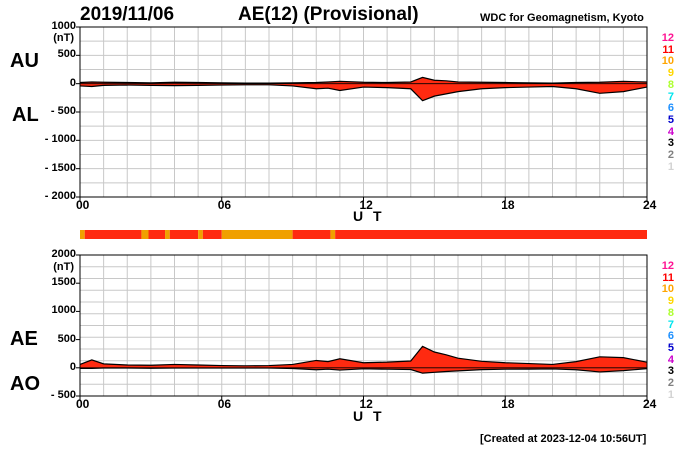 This screenshot has width=700, height=450. What do you see at coordinates (60, 196) in the screenshot?
I see `y-tick-label: - 2000` at bounding box center [60, 196].